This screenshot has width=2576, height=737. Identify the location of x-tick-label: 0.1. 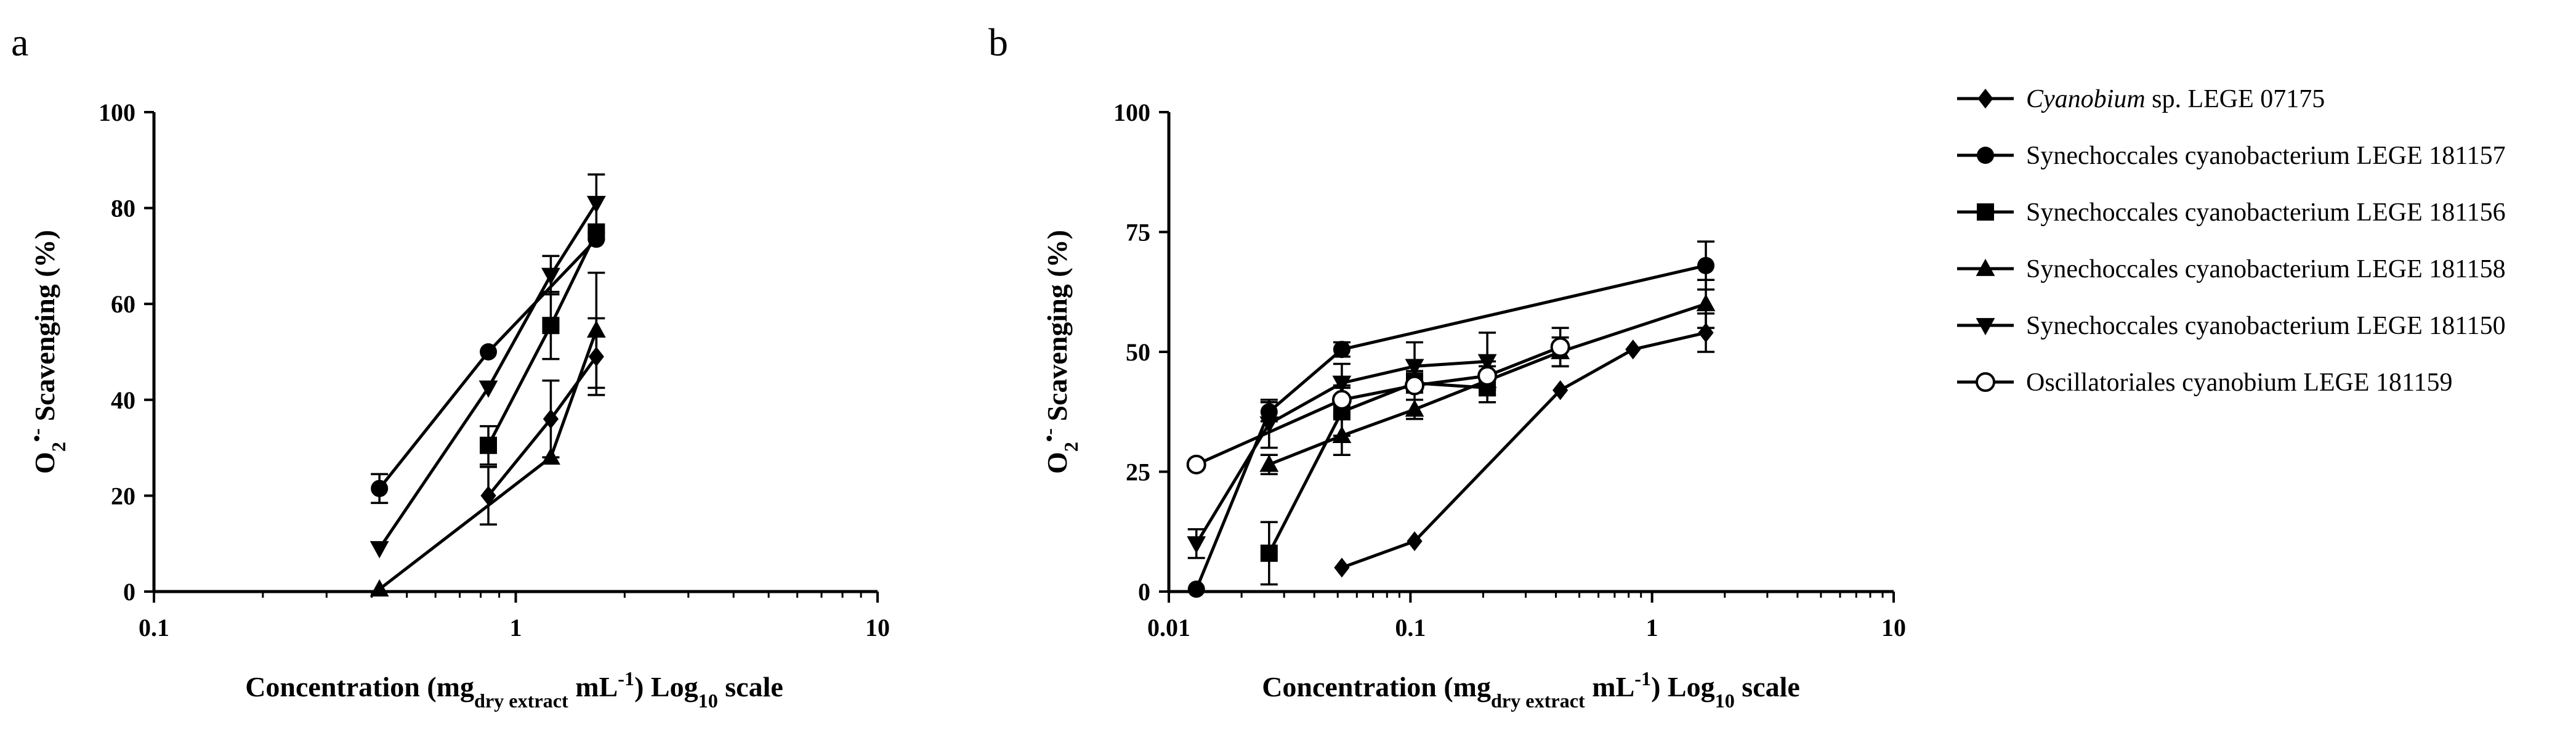
(154, 627).